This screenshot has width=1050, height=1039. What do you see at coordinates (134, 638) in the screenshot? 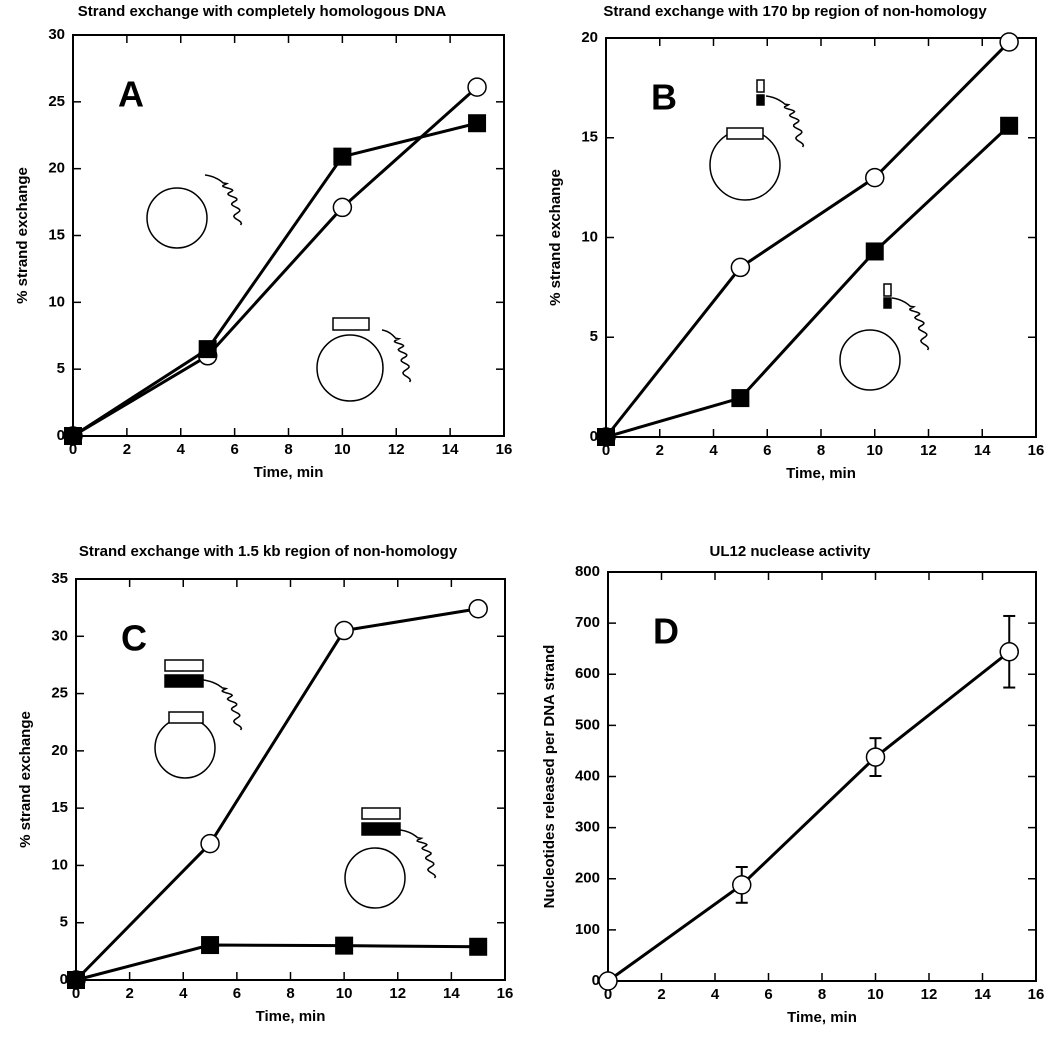
I see `panel-letter: C` at bounding box center [134, 638].